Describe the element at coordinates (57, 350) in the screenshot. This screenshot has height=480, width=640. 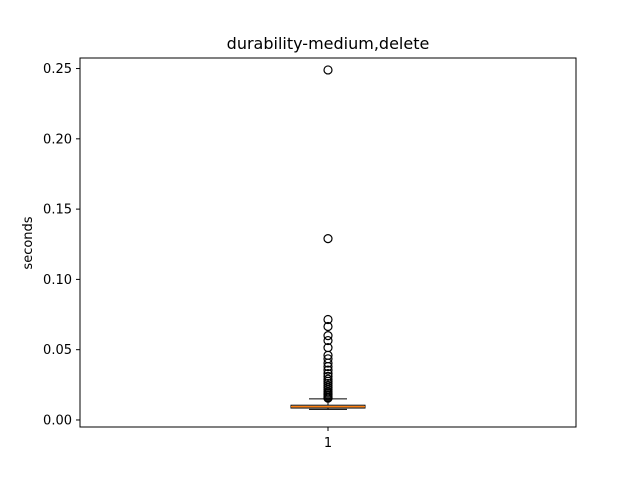
I see `y-tick-label: 0.05` at that location.